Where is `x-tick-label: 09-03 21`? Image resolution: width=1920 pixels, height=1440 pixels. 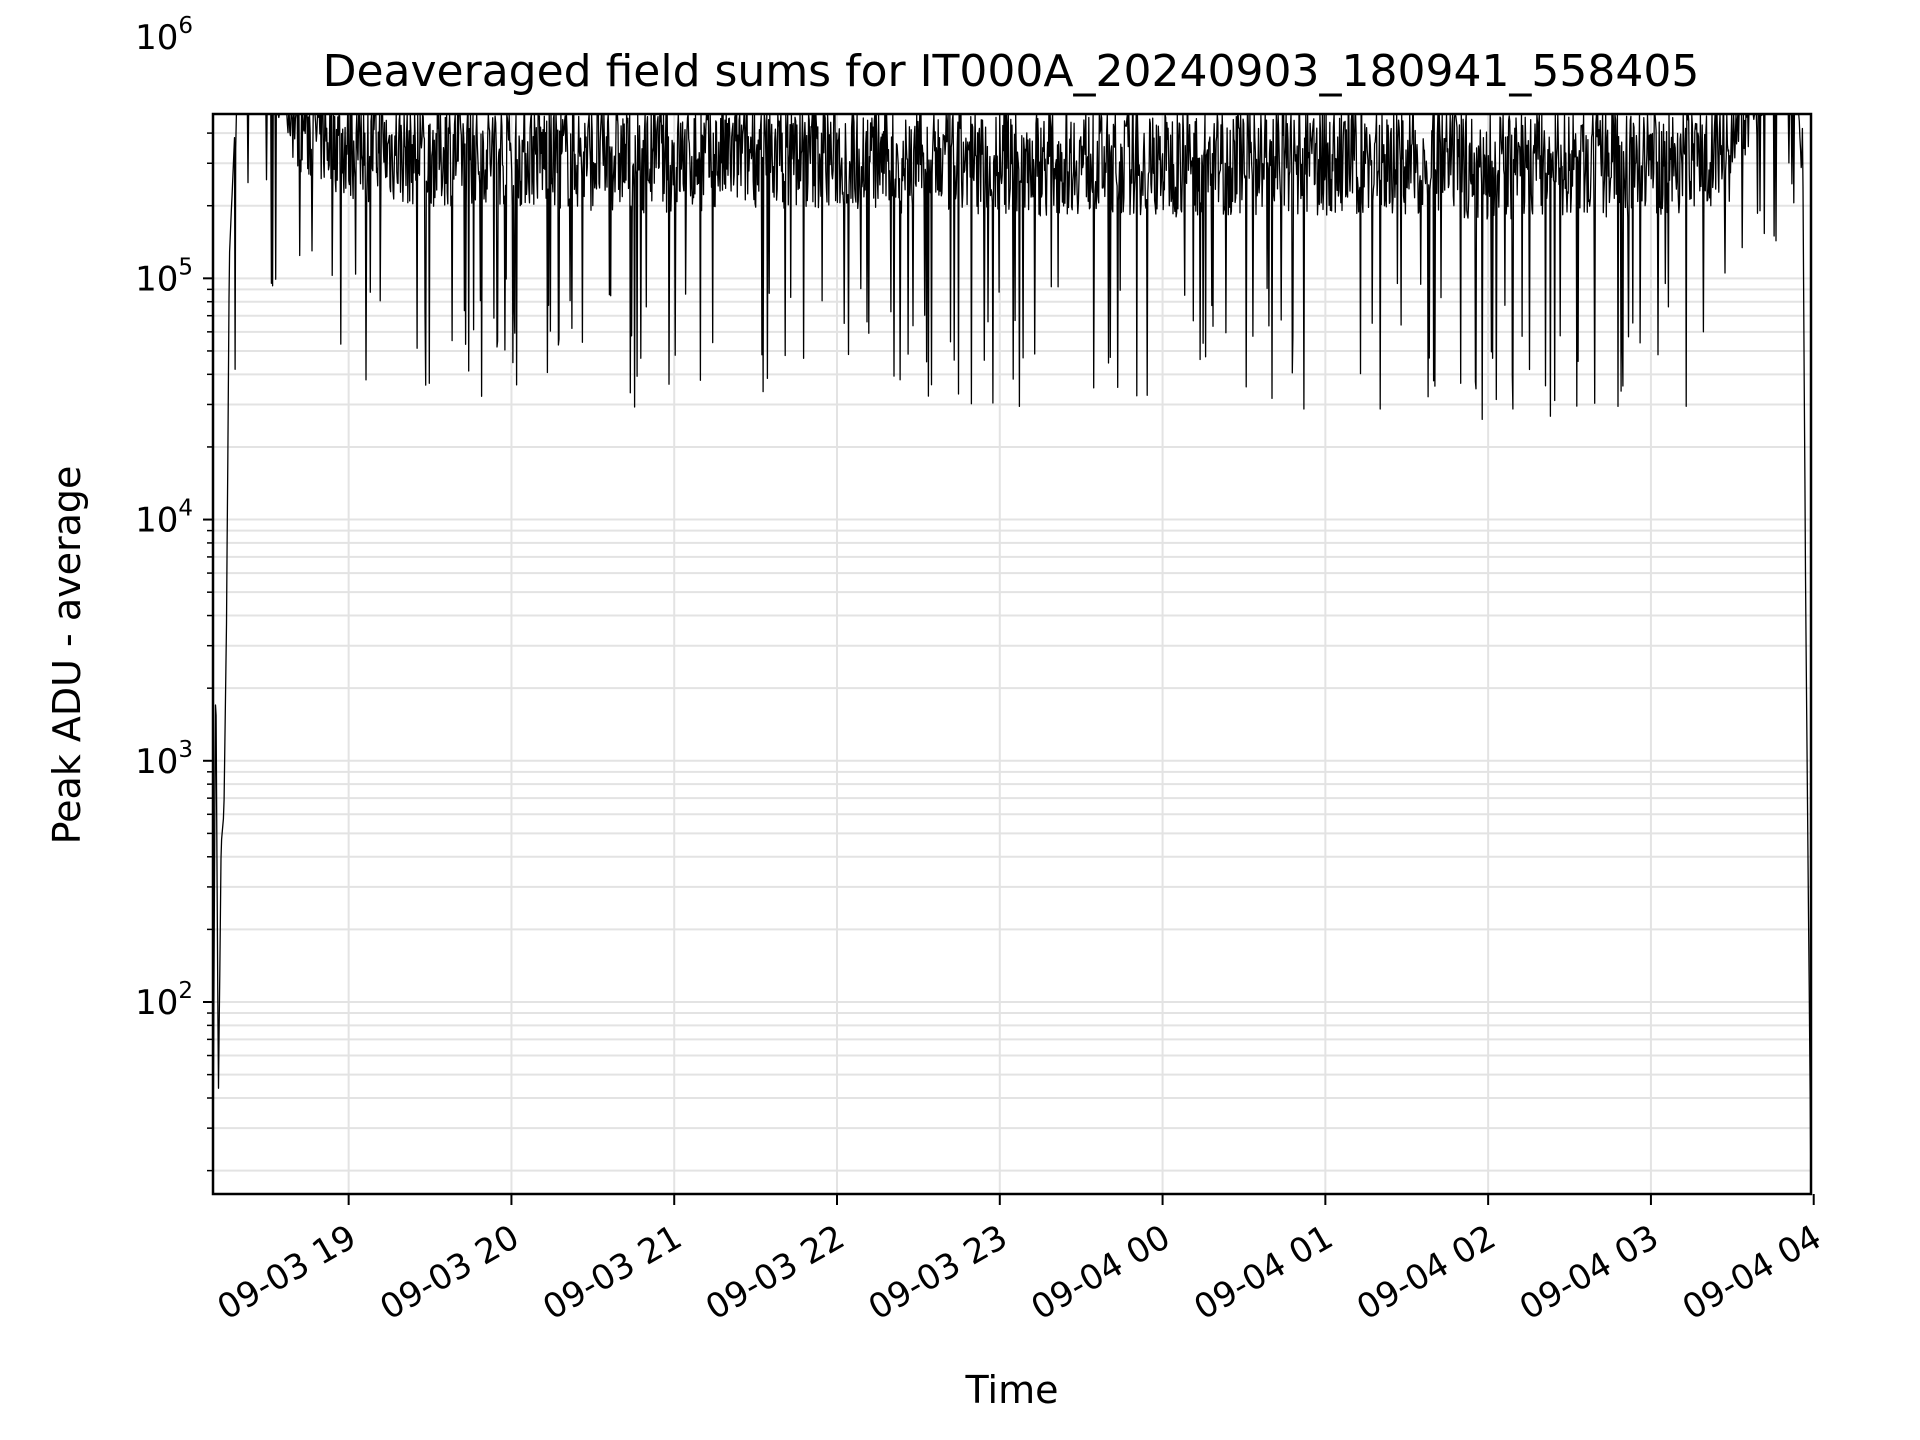 x-tick-label: 09-03 21 is located at coordinates (612, 1272).